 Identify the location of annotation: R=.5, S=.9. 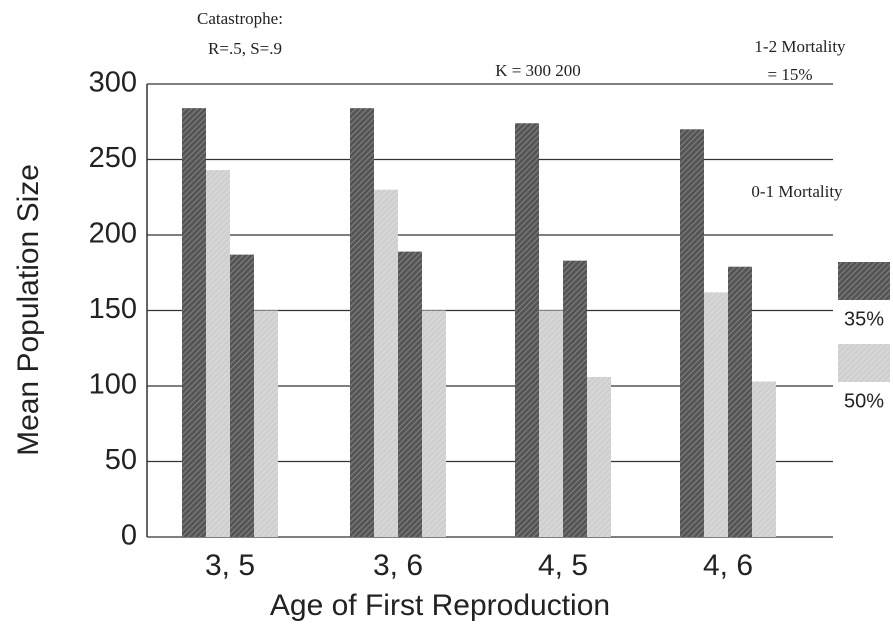
(245, 48).